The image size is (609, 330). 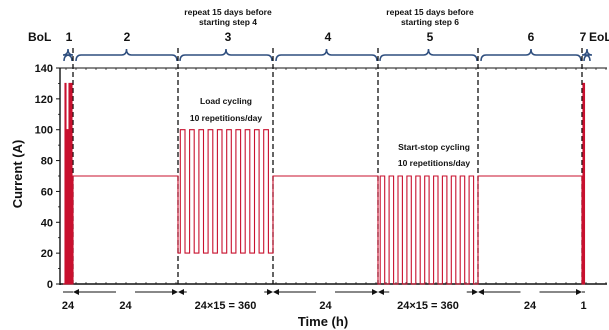 What do you see at coordinates (228, 12) in the screenshot?
I see `repeat-note-1-line1: repeat 15 days before` at bounding box center [228, 12].